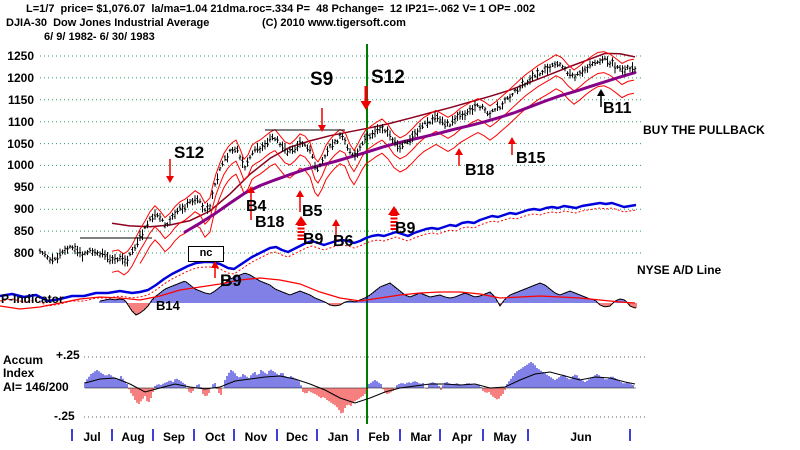 This screenshot has width=800, height=450. I want to click on month-tick-marks, so click(351, 435).